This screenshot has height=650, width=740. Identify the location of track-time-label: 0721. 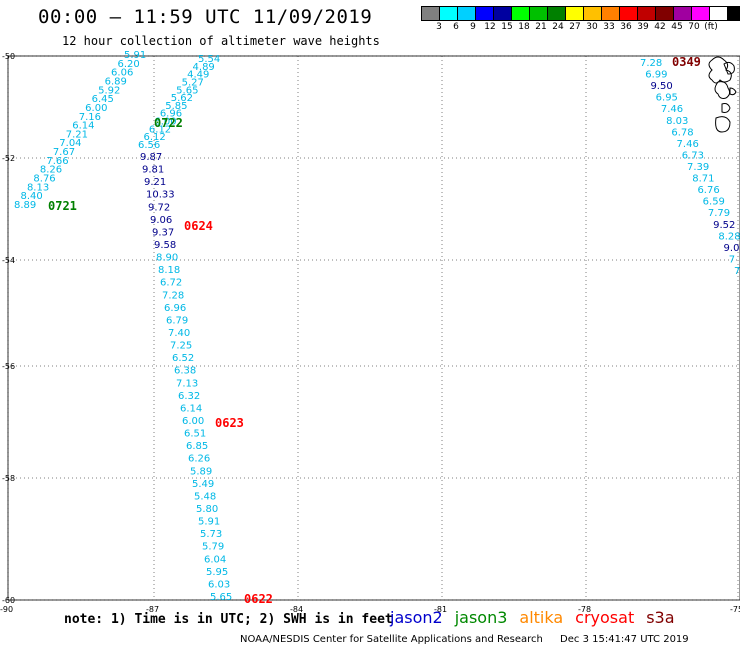
(62, 206).